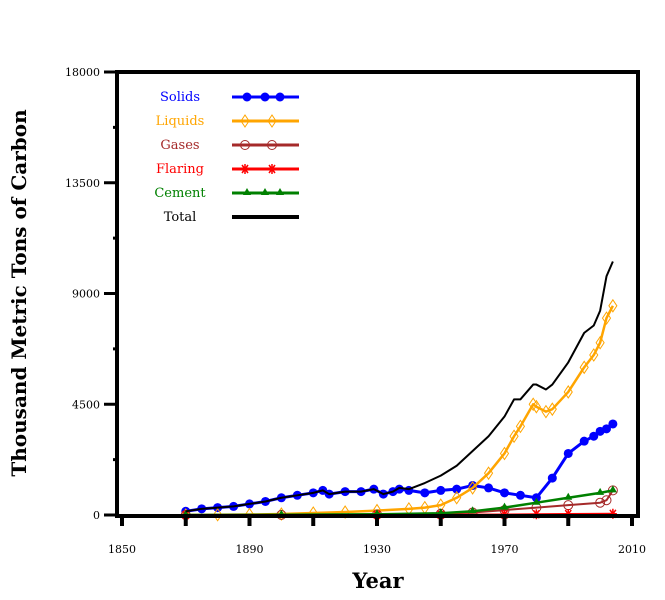 Image resolution: width=665 pixels, height=600 pixels. I want to click on x-tick-label: 1930, so click(377, 549).